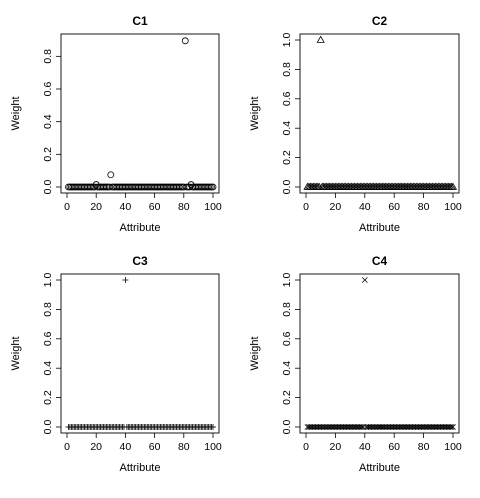 The image size is (480, 498). I want to click on chart-title: C1, so click(140, 21).